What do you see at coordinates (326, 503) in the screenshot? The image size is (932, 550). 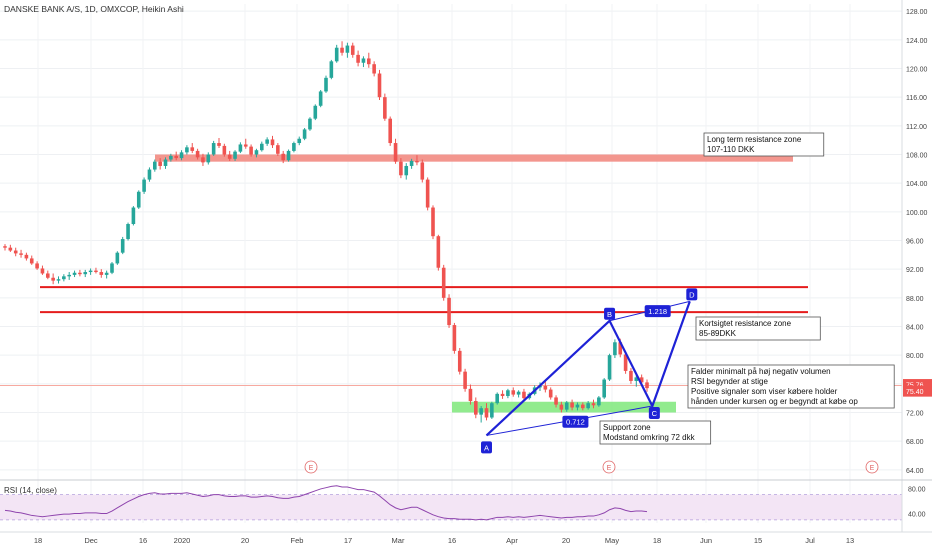 I see `rsi-line` at bounding box center [326, 503].